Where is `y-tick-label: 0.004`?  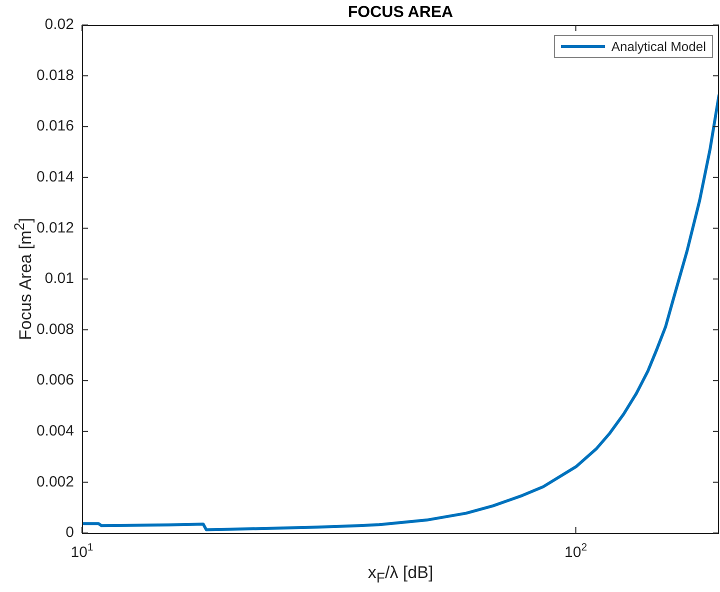 y-tick-label: 0.004 is located at coordinates (55, 431).